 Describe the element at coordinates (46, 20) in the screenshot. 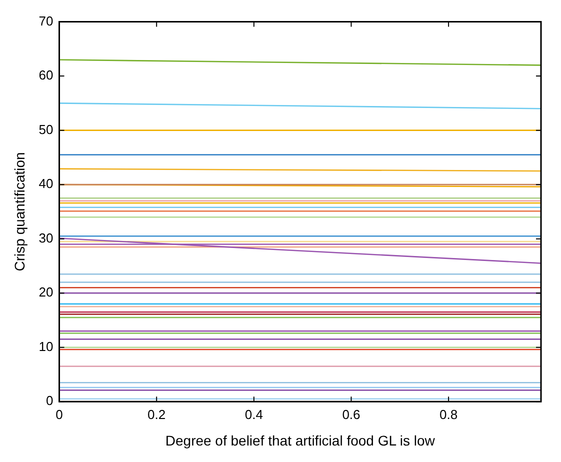

I see `y-tick-label: 70` at that location.